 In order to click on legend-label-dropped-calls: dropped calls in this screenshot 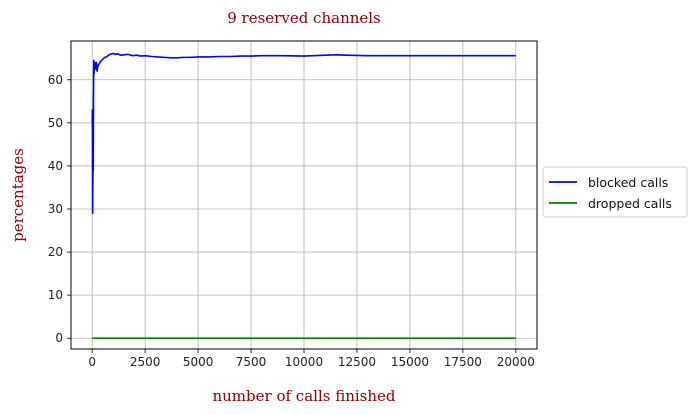, I will do `click(630, 203)`.